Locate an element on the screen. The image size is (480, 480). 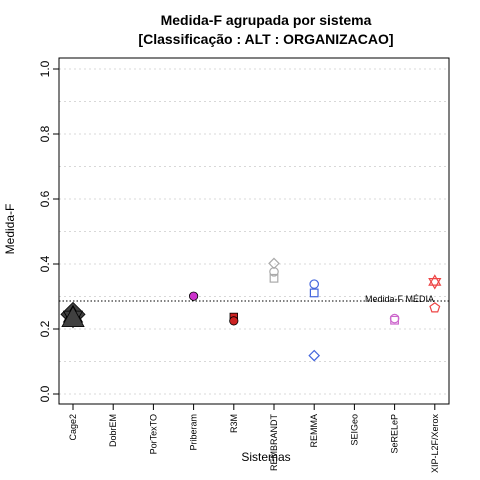
x-tick-label: SeRELeP is located at coordinates (395, 434).